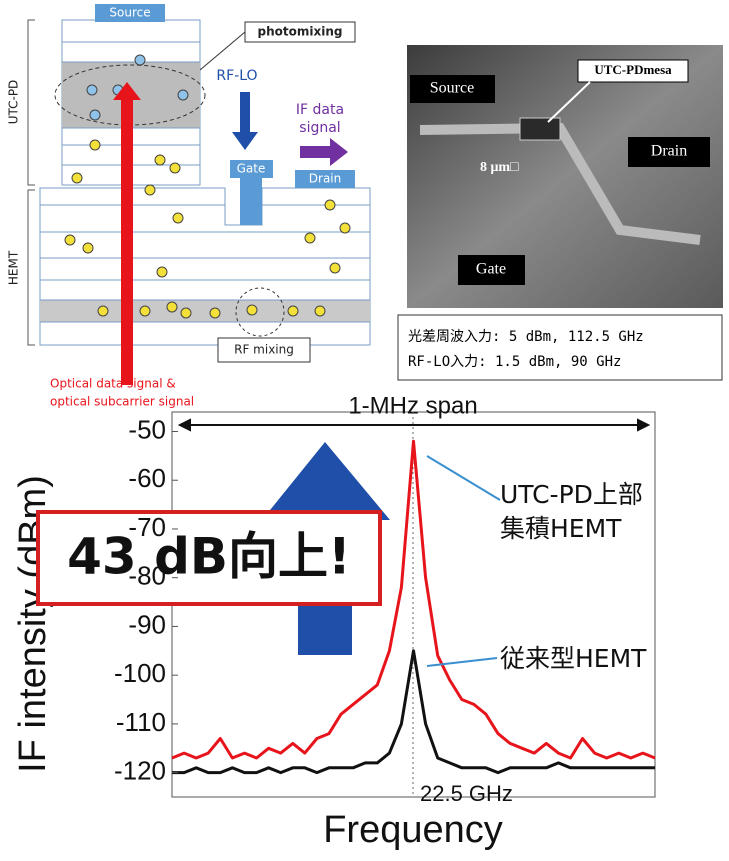 The image size is (729, 861). Describe the element at coordinates (414, 425) in the screenshot. I see `span-arrow` at that location.